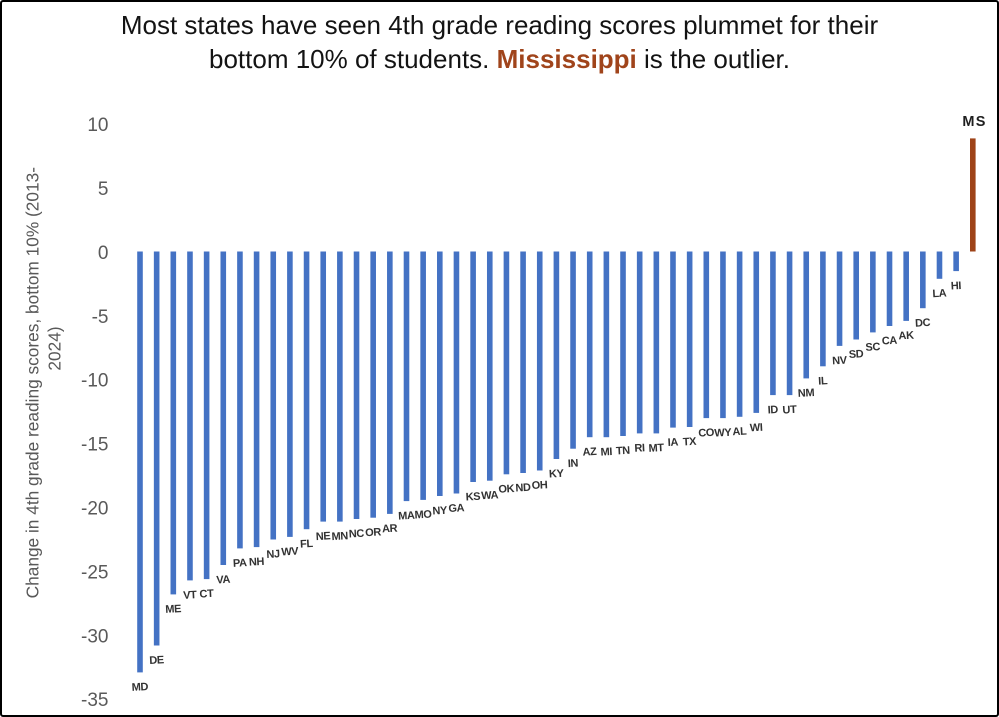 The height and width of the screenshot is (717, 999). What do you see at coordinates (939, 294) in the screenshot?
I see `svg-text: LA` at bounding box center [939, 294].